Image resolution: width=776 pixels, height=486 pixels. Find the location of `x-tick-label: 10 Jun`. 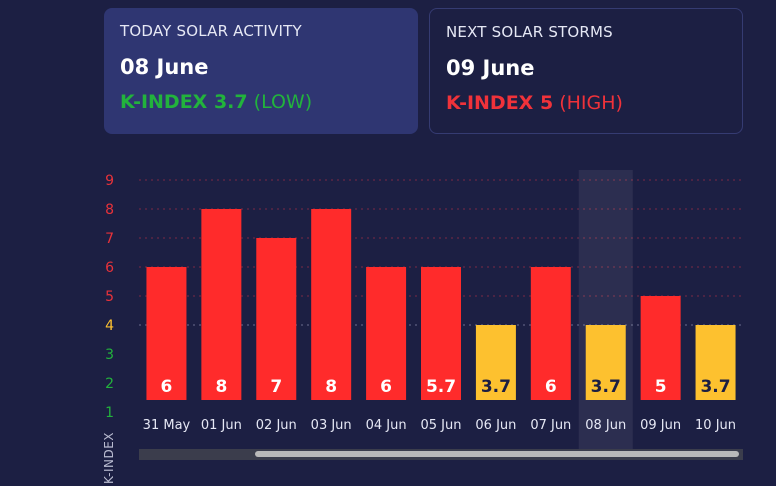

x-tick-label: 10 Jun is located at coordinates (715, 425).